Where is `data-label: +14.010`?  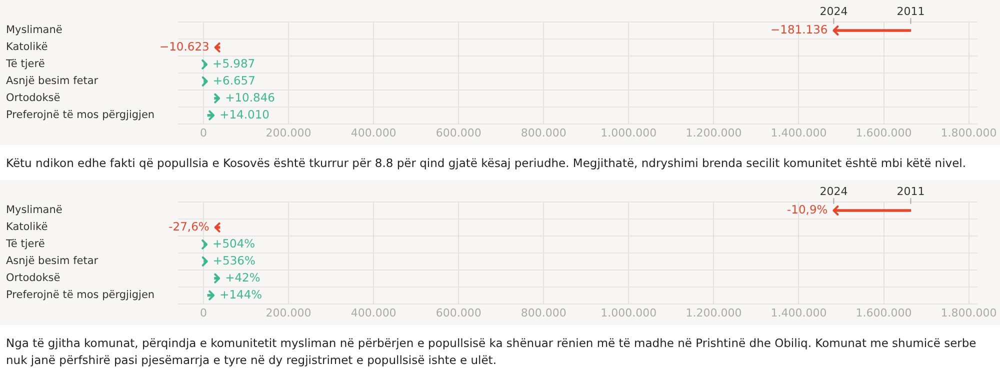 data-label: +14.010 is located at coordinates (245, 114).